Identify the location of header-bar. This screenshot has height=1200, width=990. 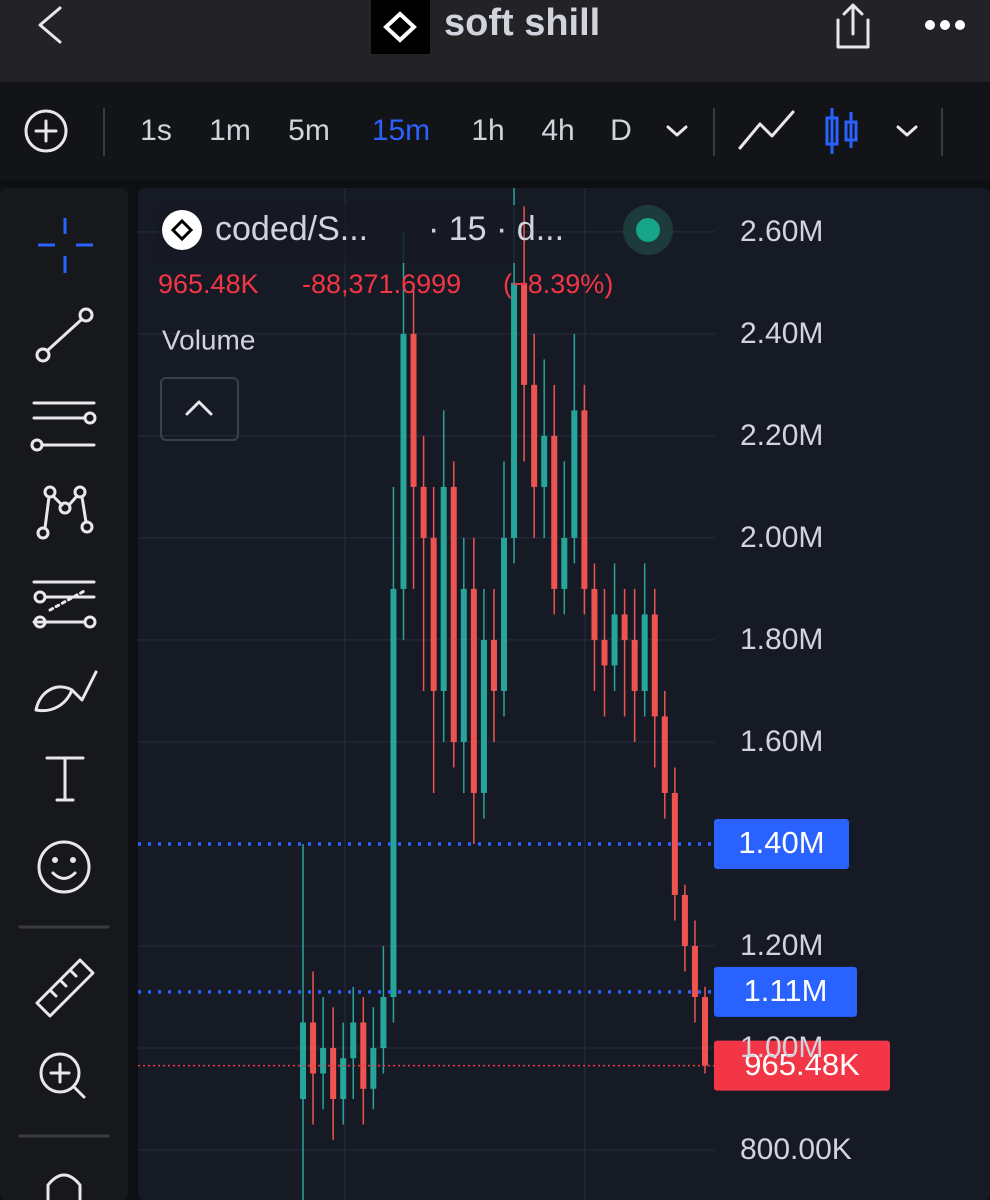
(495, 41).